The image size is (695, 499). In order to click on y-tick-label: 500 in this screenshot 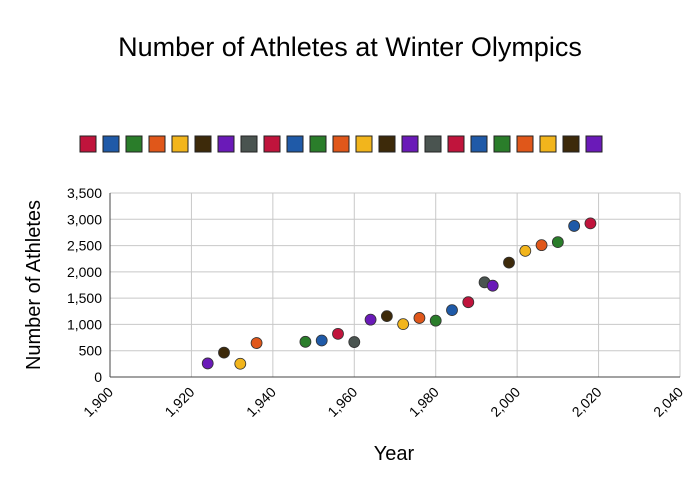, I will do `click(91, 351)`.